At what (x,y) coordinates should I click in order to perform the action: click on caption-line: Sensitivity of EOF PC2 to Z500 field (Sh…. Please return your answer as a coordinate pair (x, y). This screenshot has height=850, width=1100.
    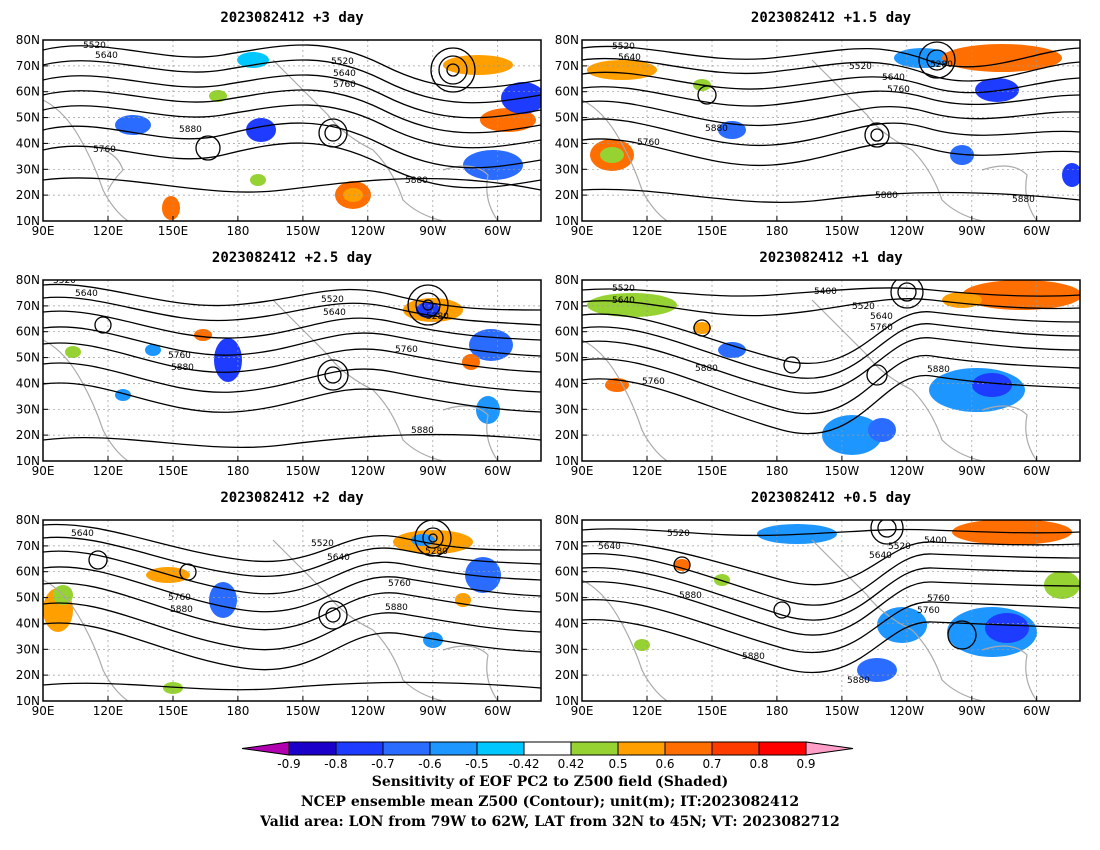
    Looking at the image, I should click on (550, 782).